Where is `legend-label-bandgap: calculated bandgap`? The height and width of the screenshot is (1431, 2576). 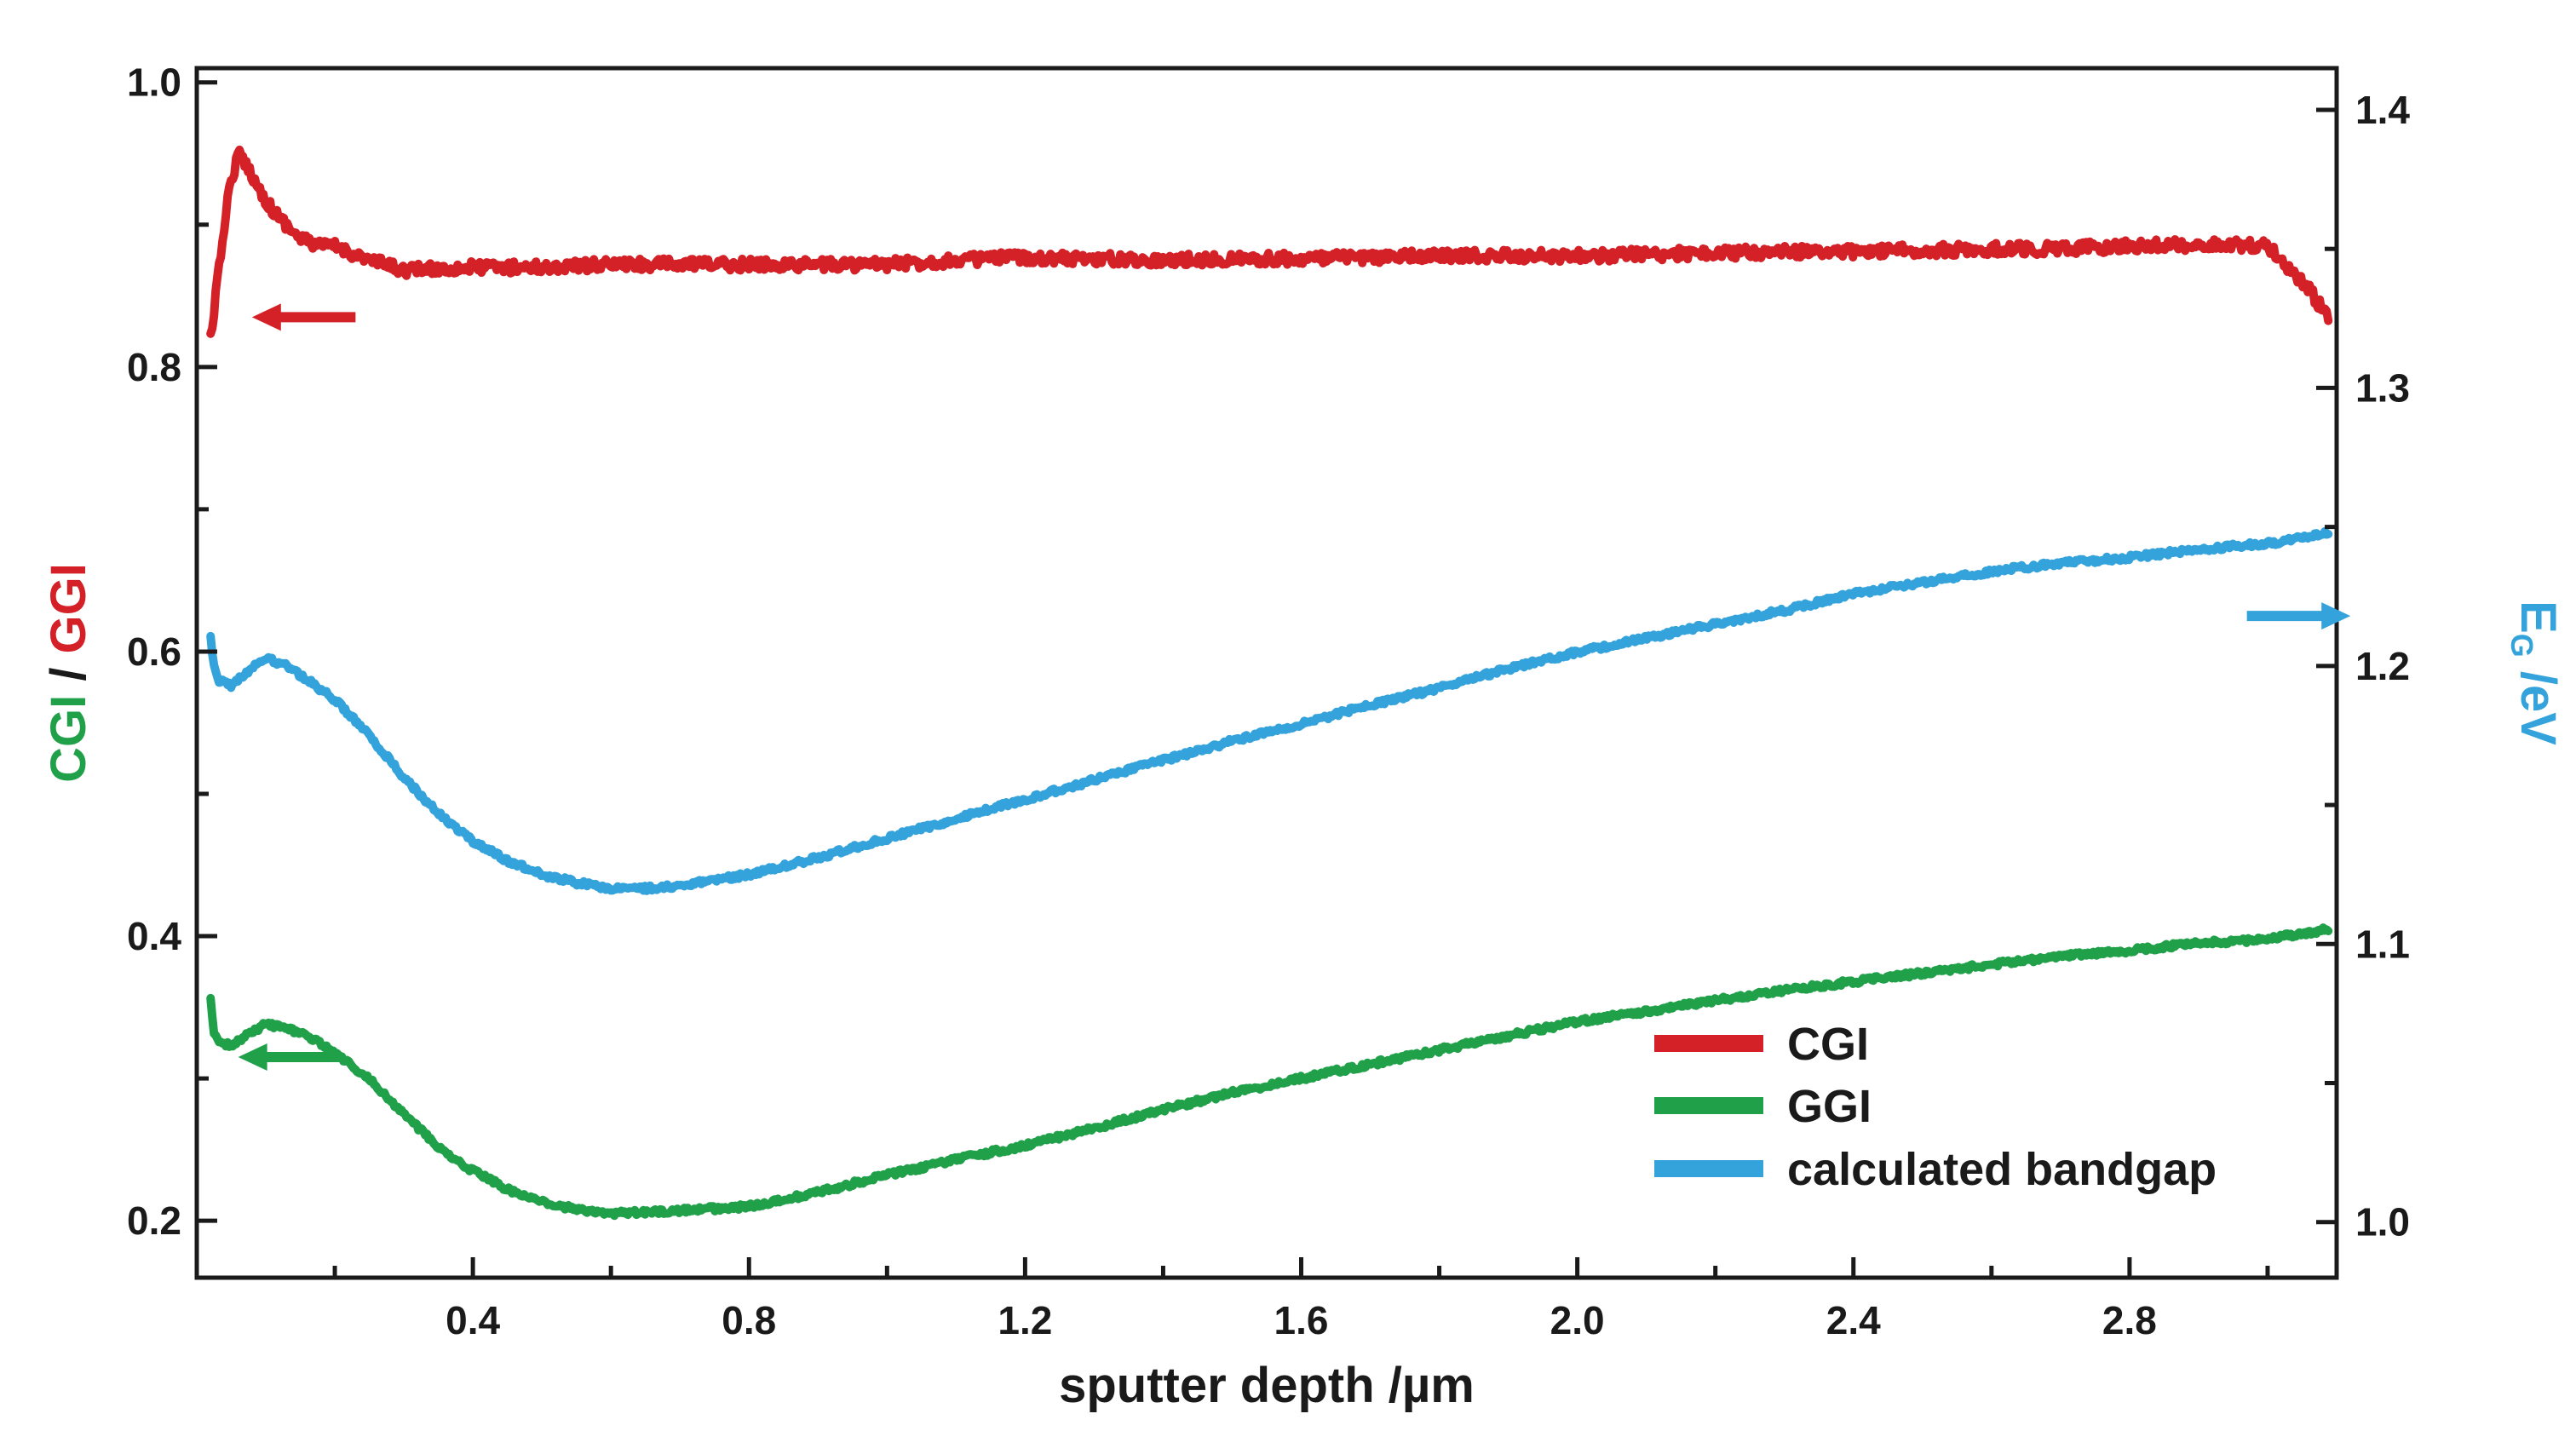
legend-label-bandgap: calculated bandgap is located at coordinates (2002, 1169).